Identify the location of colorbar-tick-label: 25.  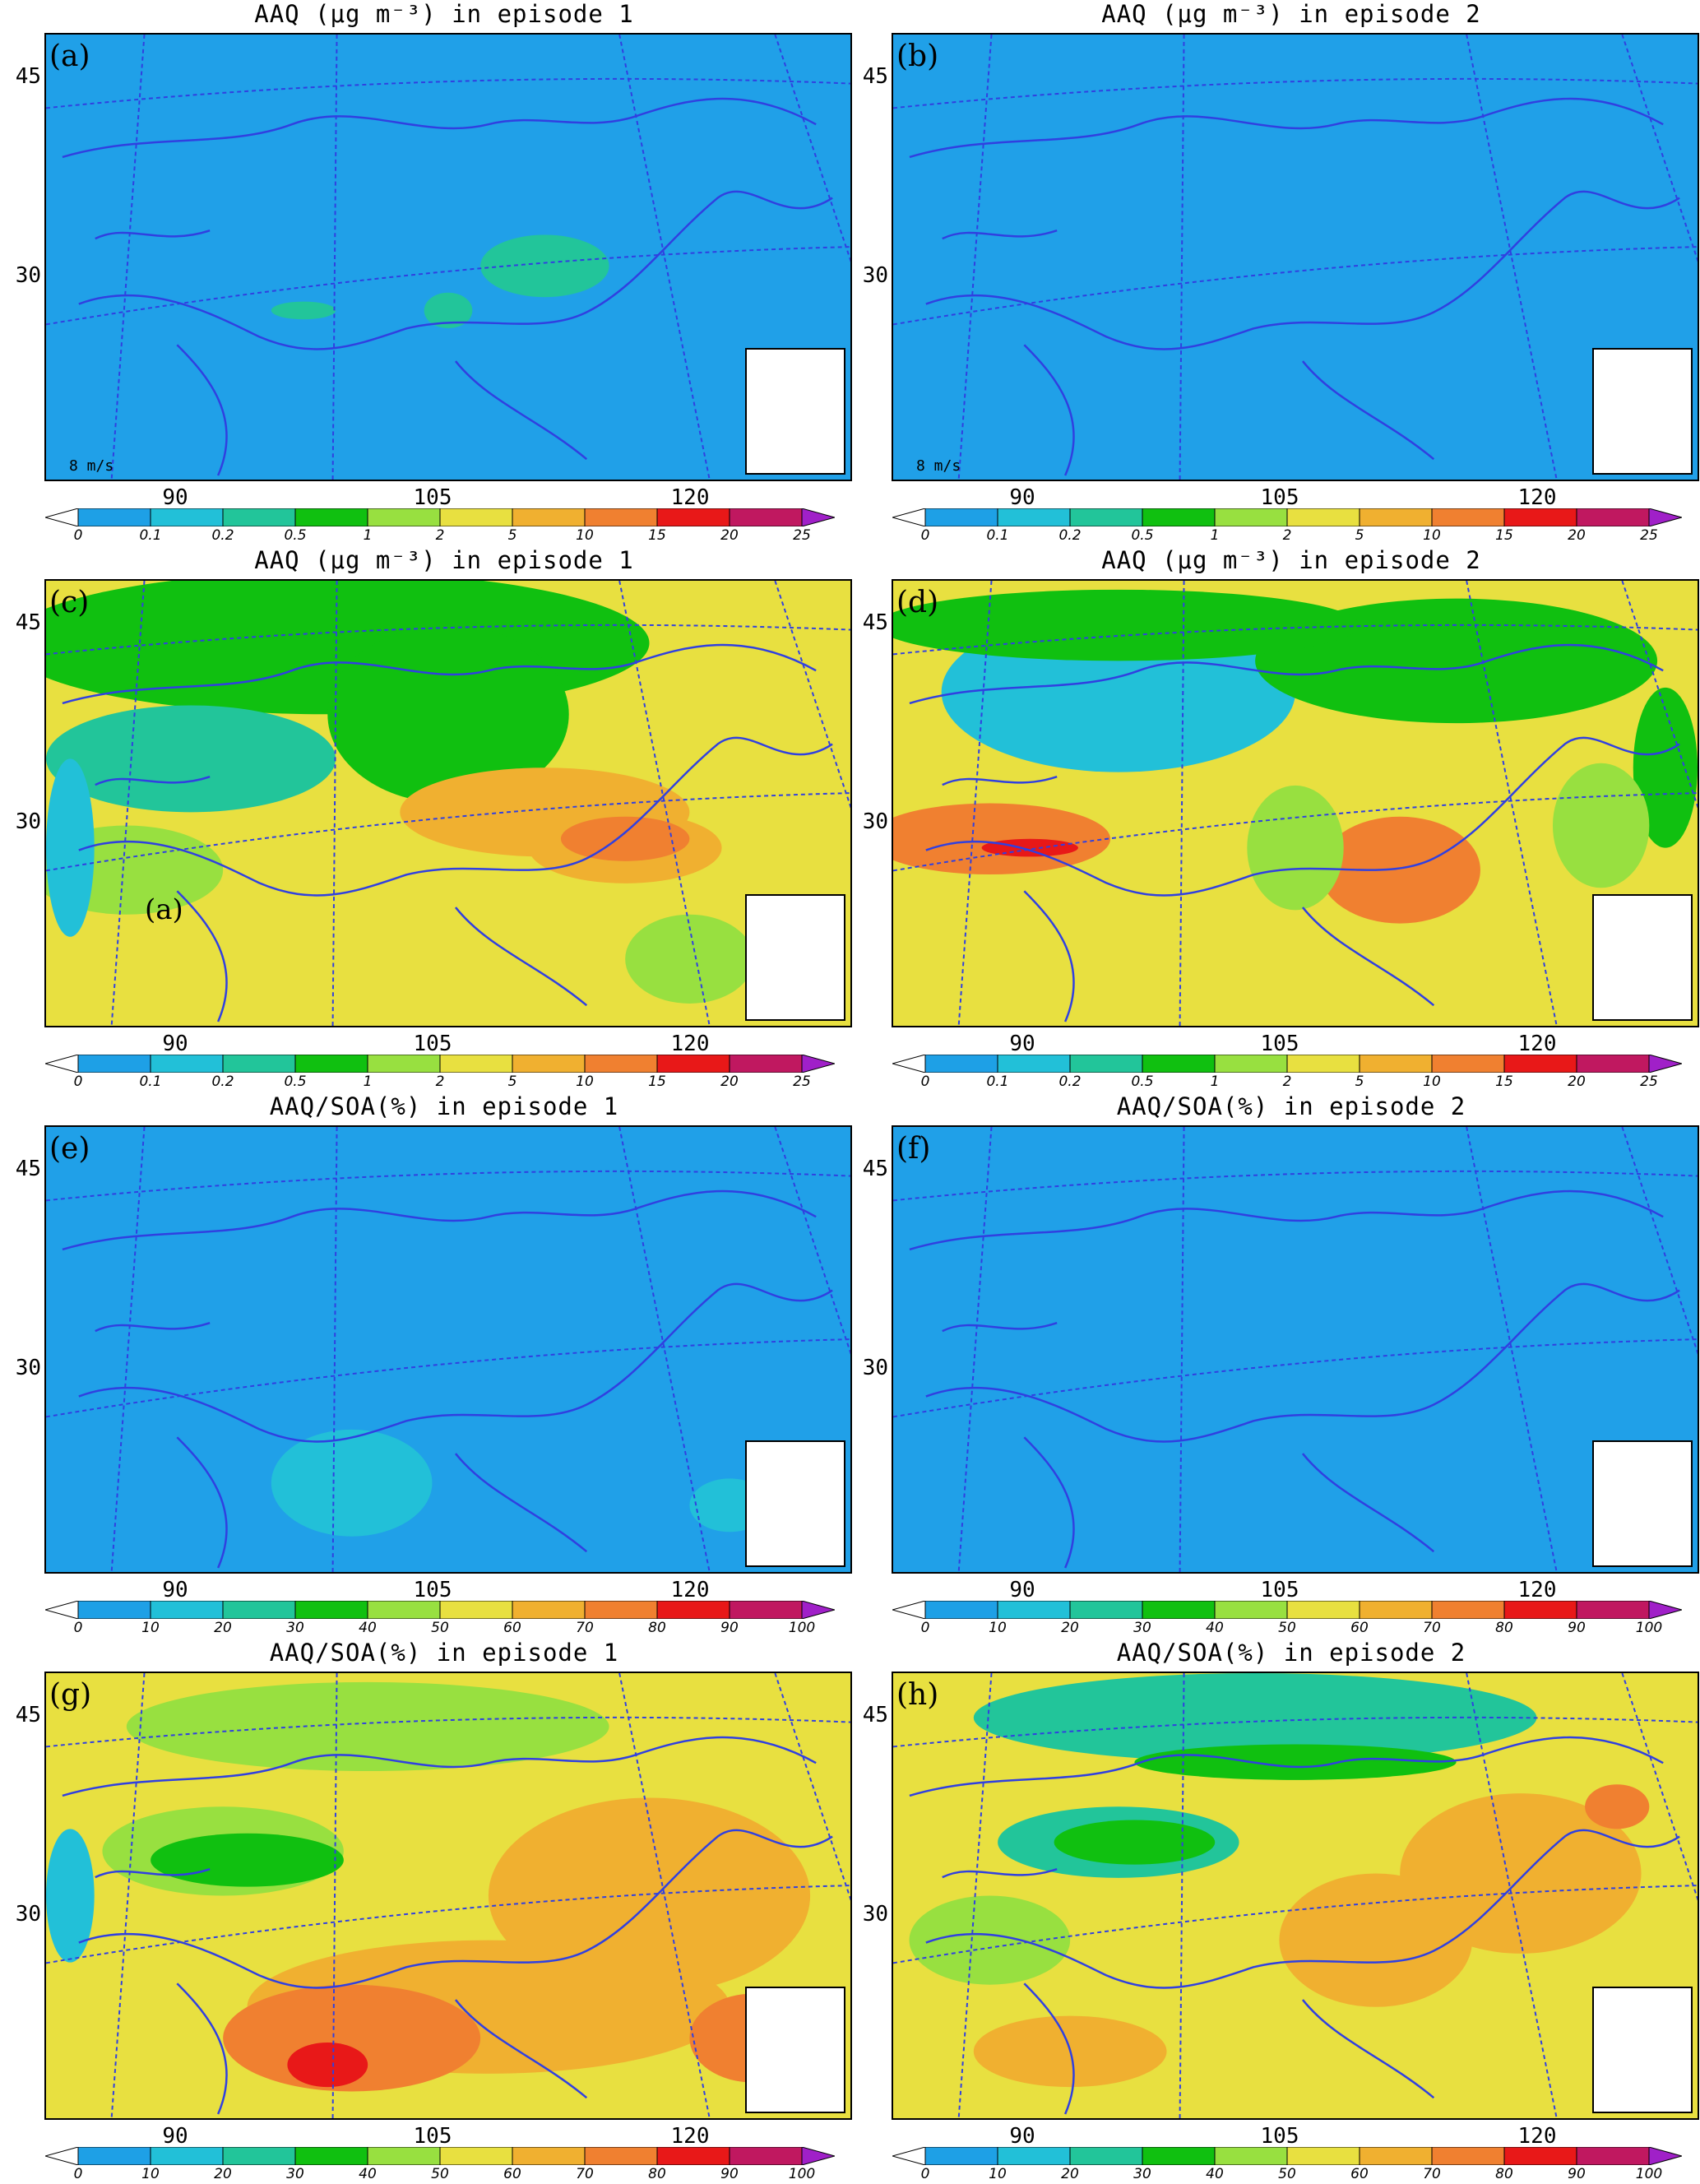
(802, 535).